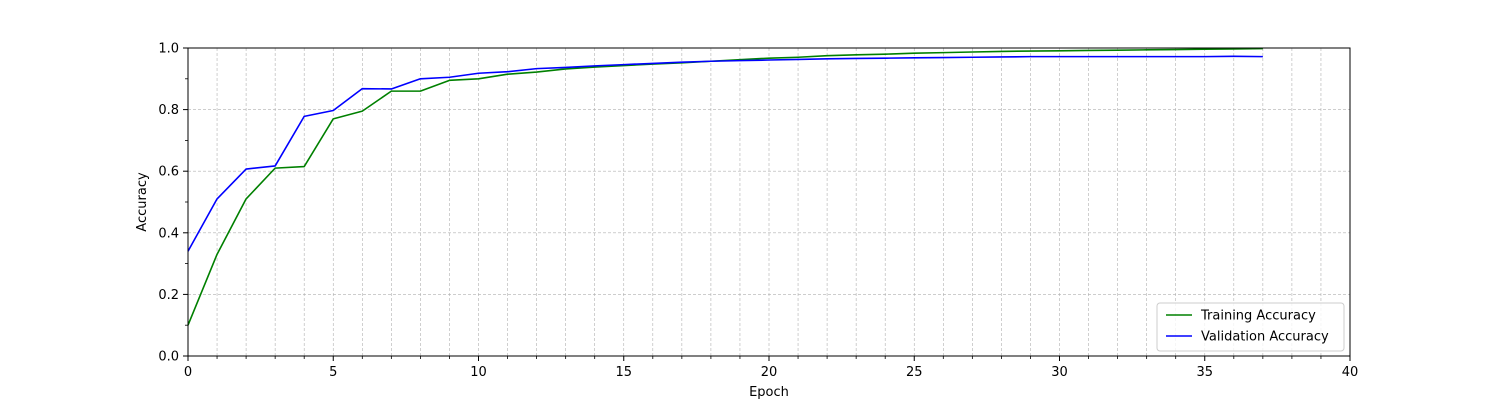  What do you see at coordinates (142, 202) in the screenshot?
I see `y-axis-label: Accuracy` at bounding box center [142, 202].